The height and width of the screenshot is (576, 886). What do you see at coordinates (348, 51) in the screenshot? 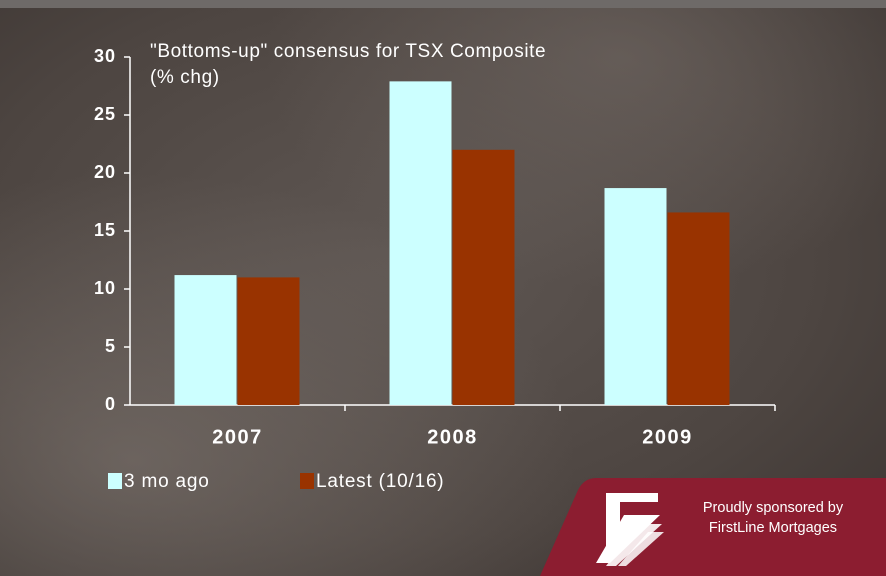
I see `chart-title: "Bottoms-up" consensus for TSX Composite` at bounding box center [348, 51].